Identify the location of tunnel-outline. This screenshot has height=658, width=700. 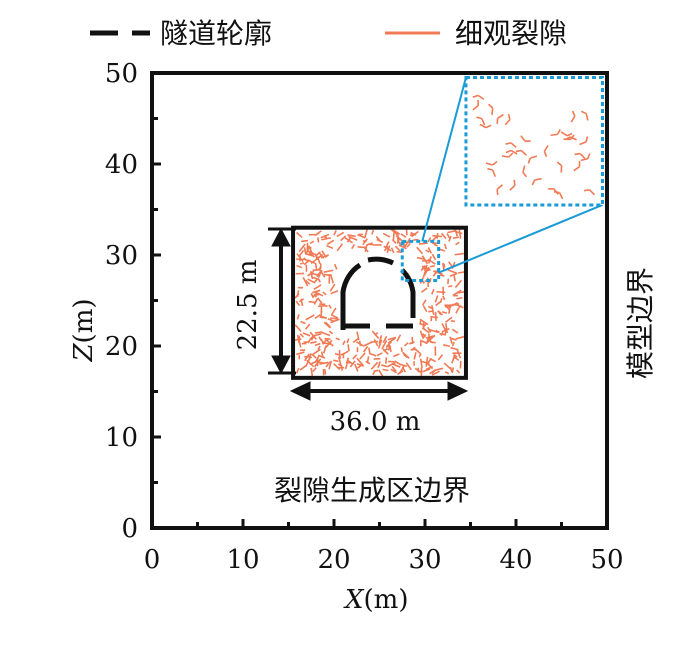
(378, 293).